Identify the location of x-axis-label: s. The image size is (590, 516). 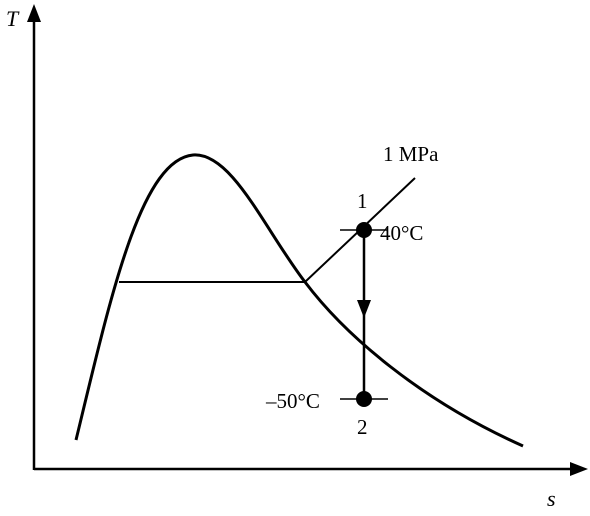
(551, 498).